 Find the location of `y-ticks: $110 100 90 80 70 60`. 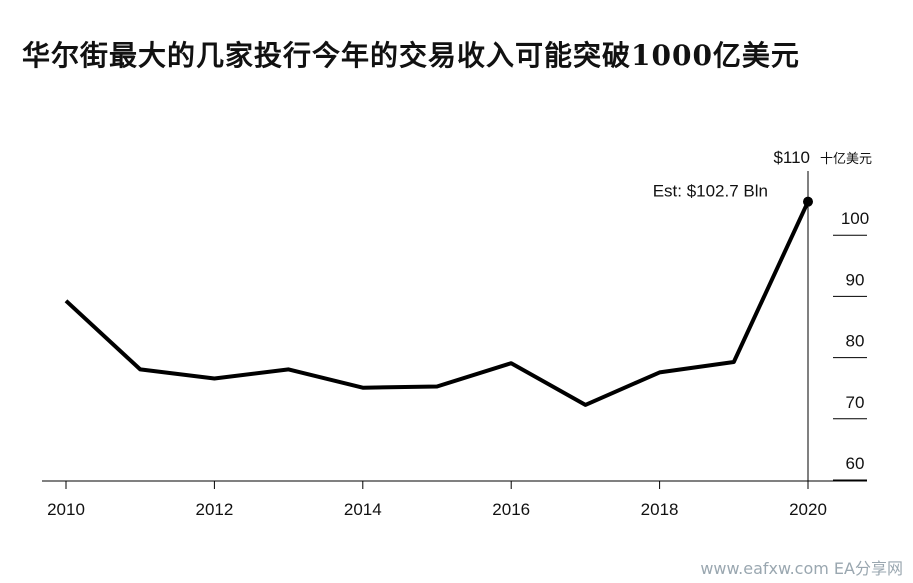

y-ticks: $110 100 90 80 70 60 is located at coordinates (821, 314).